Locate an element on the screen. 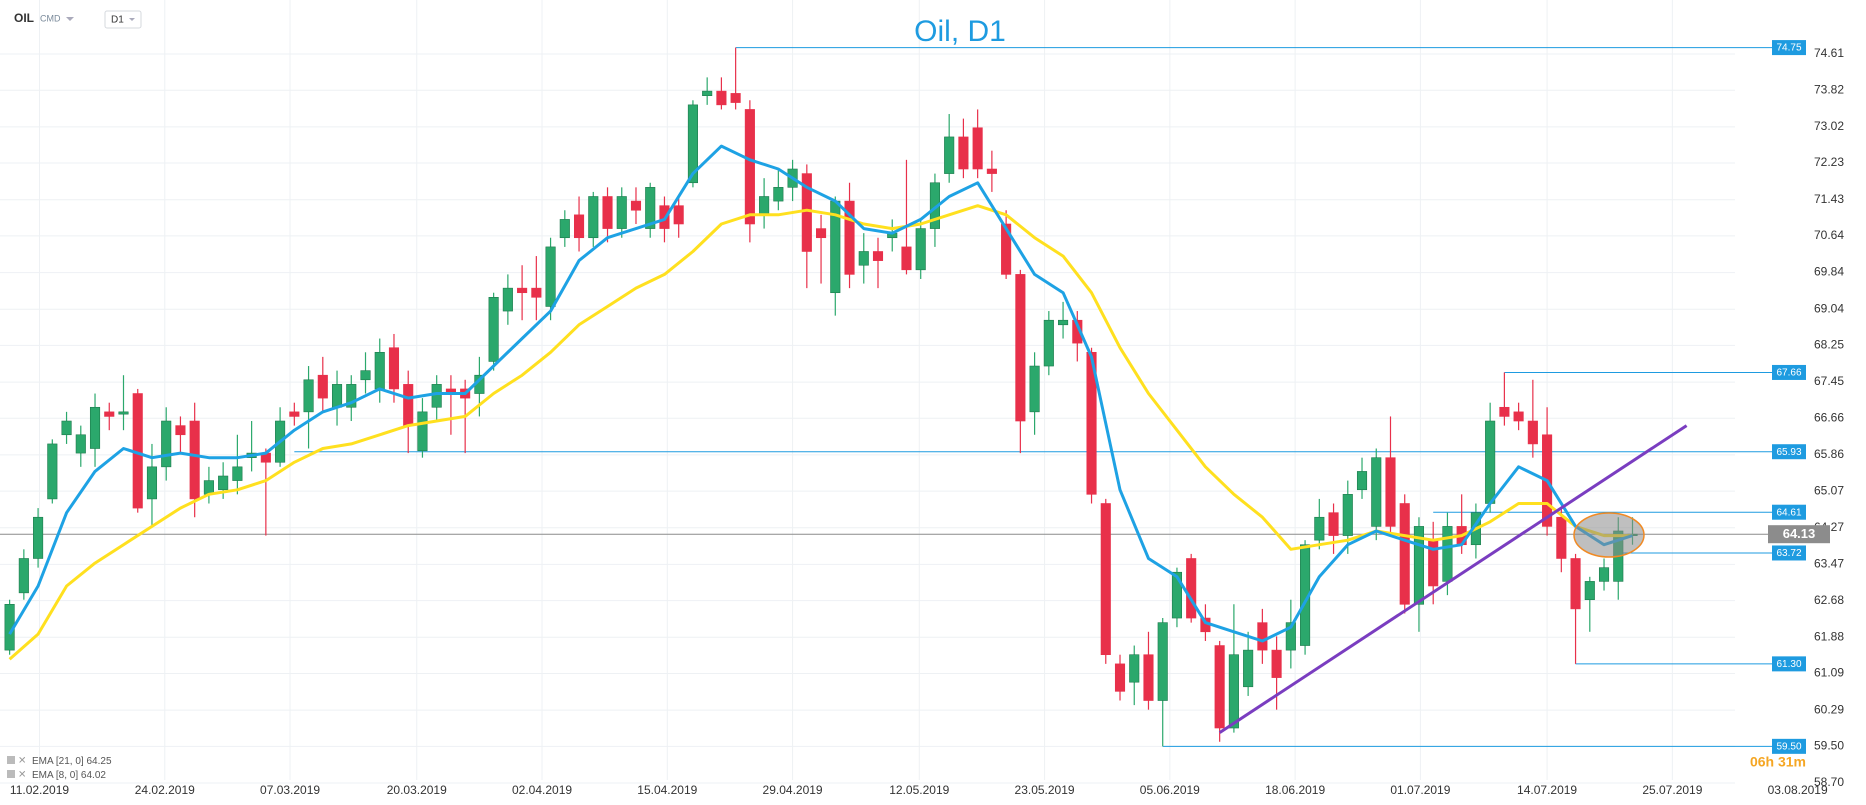 The width and height of the screenshot is (1866, 805). level-tag-label: 63.72 is located at coordinates (1788, 553).